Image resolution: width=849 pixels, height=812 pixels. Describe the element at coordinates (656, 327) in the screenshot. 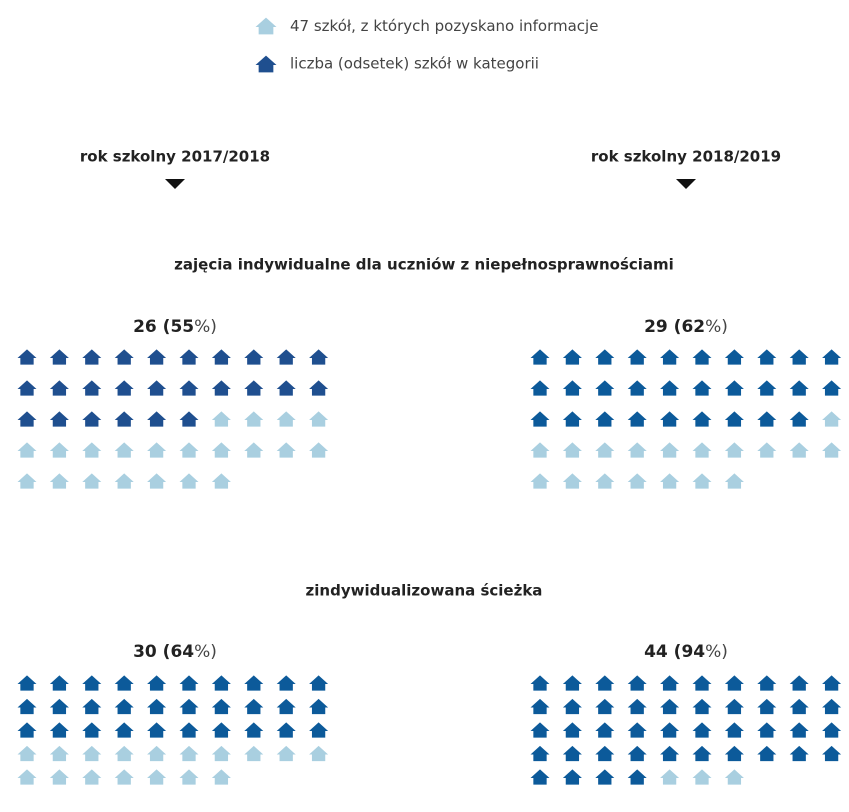

I see `count: 29` at that location.